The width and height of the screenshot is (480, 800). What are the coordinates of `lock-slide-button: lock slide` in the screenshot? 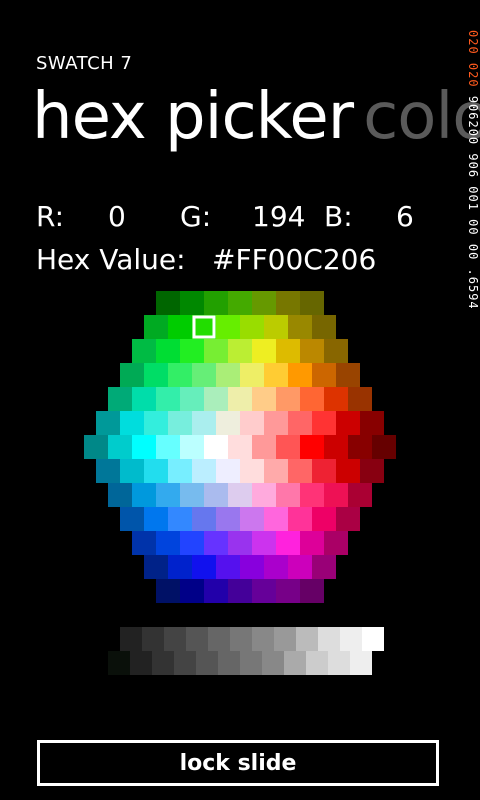 It's located at (238, 763).